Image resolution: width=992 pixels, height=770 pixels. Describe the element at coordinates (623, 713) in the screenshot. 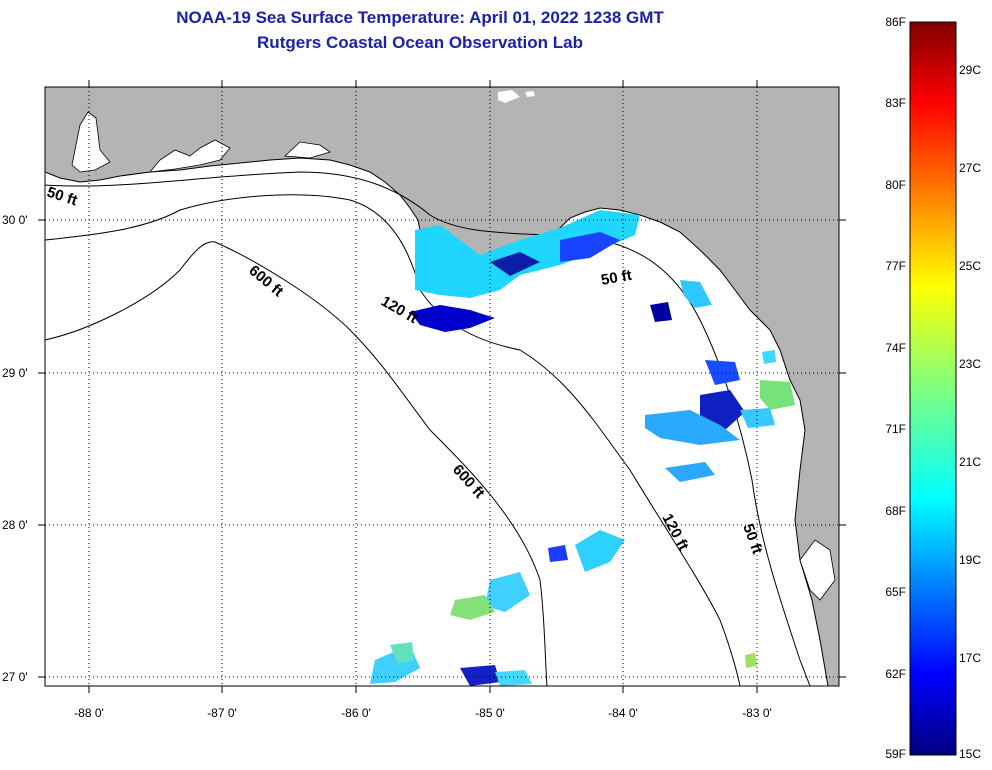

I see `lon-tick-label: -84 0'` at that location.